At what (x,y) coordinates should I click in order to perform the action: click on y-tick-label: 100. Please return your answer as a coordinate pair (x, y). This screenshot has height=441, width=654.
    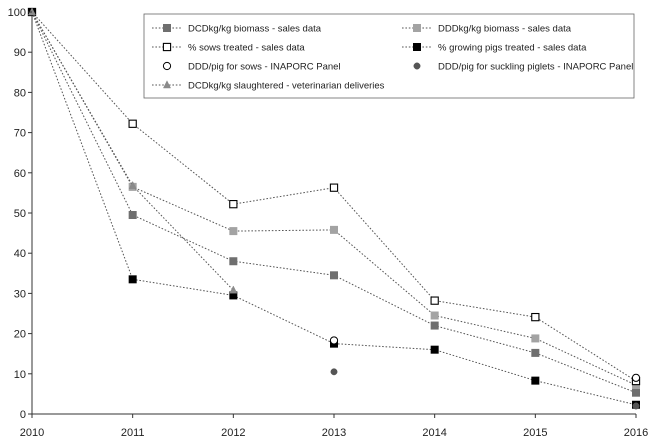
    Looking at the image, I should click on (17, 13).